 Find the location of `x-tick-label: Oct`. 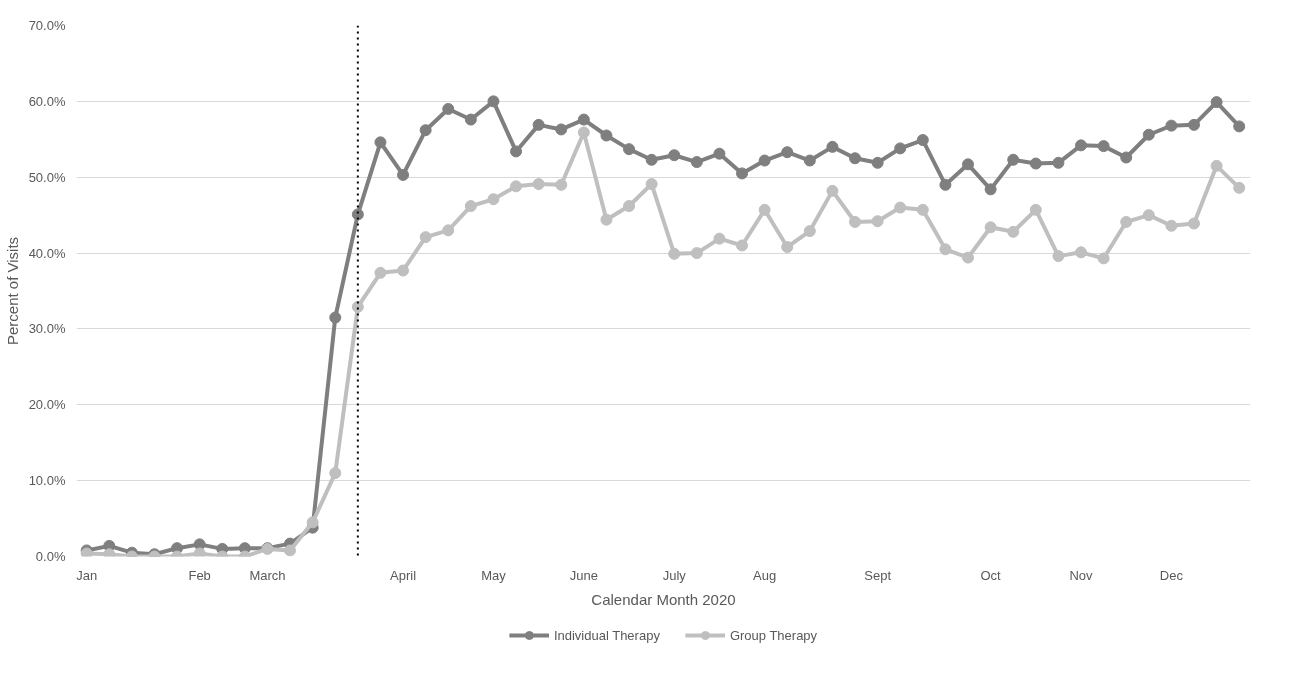

x-tick-label: Oct is located at coordinates (991, 575).